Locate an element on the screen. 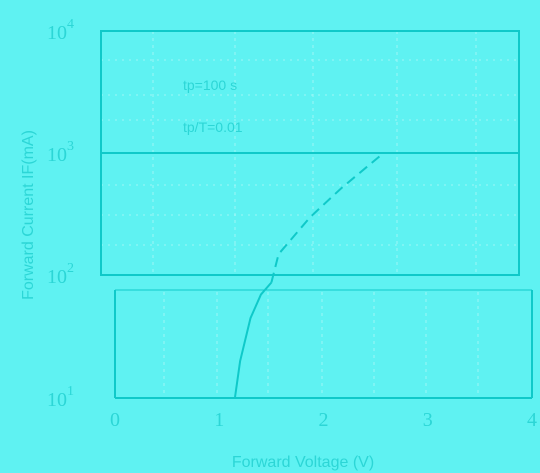  series-line-dashed is located at coordinates (327, 217).